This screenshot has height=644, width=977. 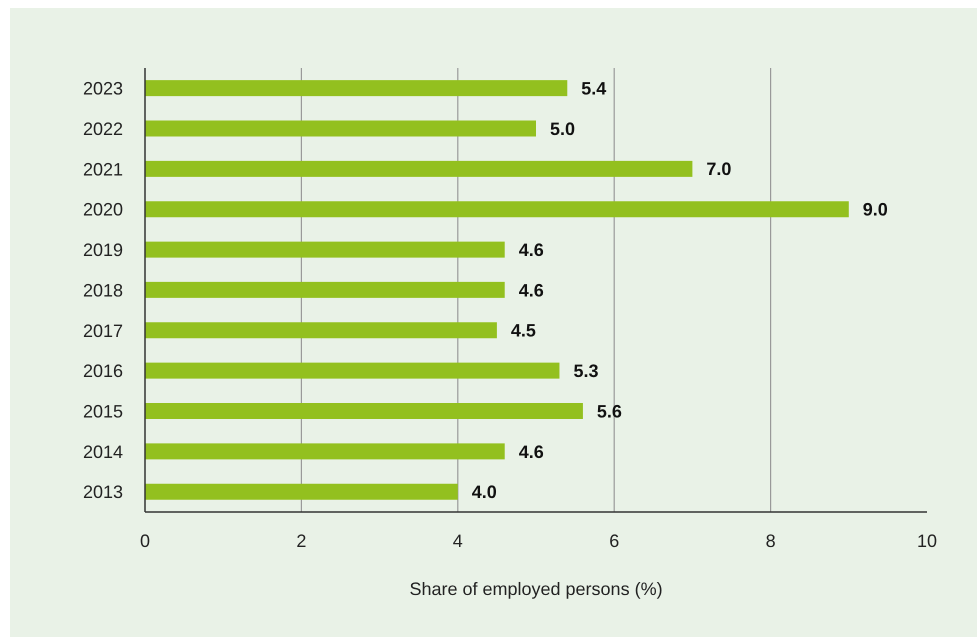 I want to click on data-label: 5.4, so click(x=593, y=88).